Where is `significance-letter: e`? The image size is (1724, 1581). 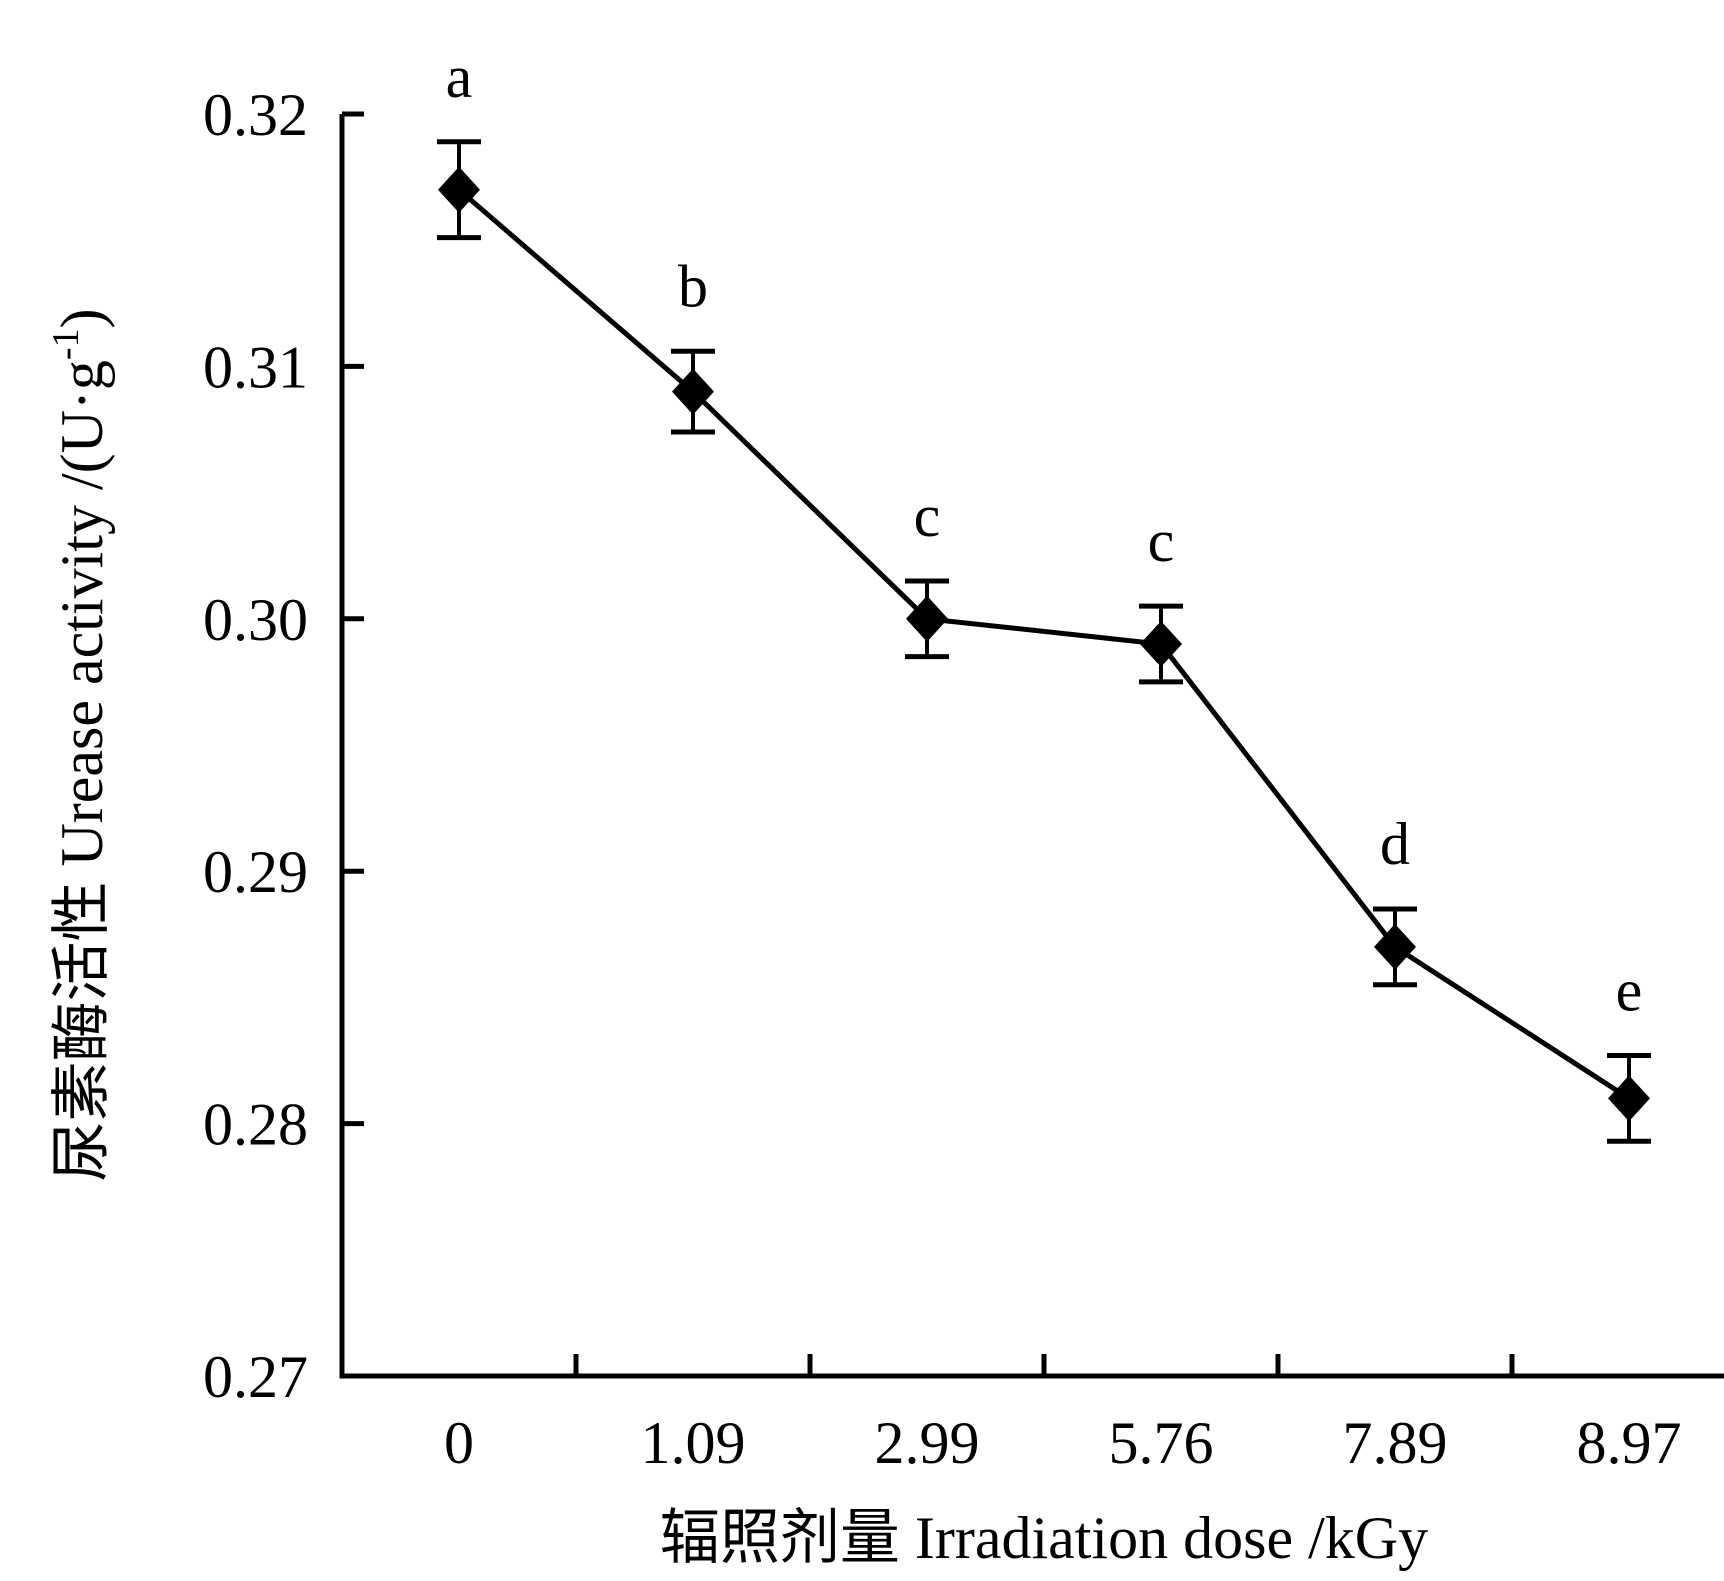
significance-letter: e is located at coordinates (1629, 990).